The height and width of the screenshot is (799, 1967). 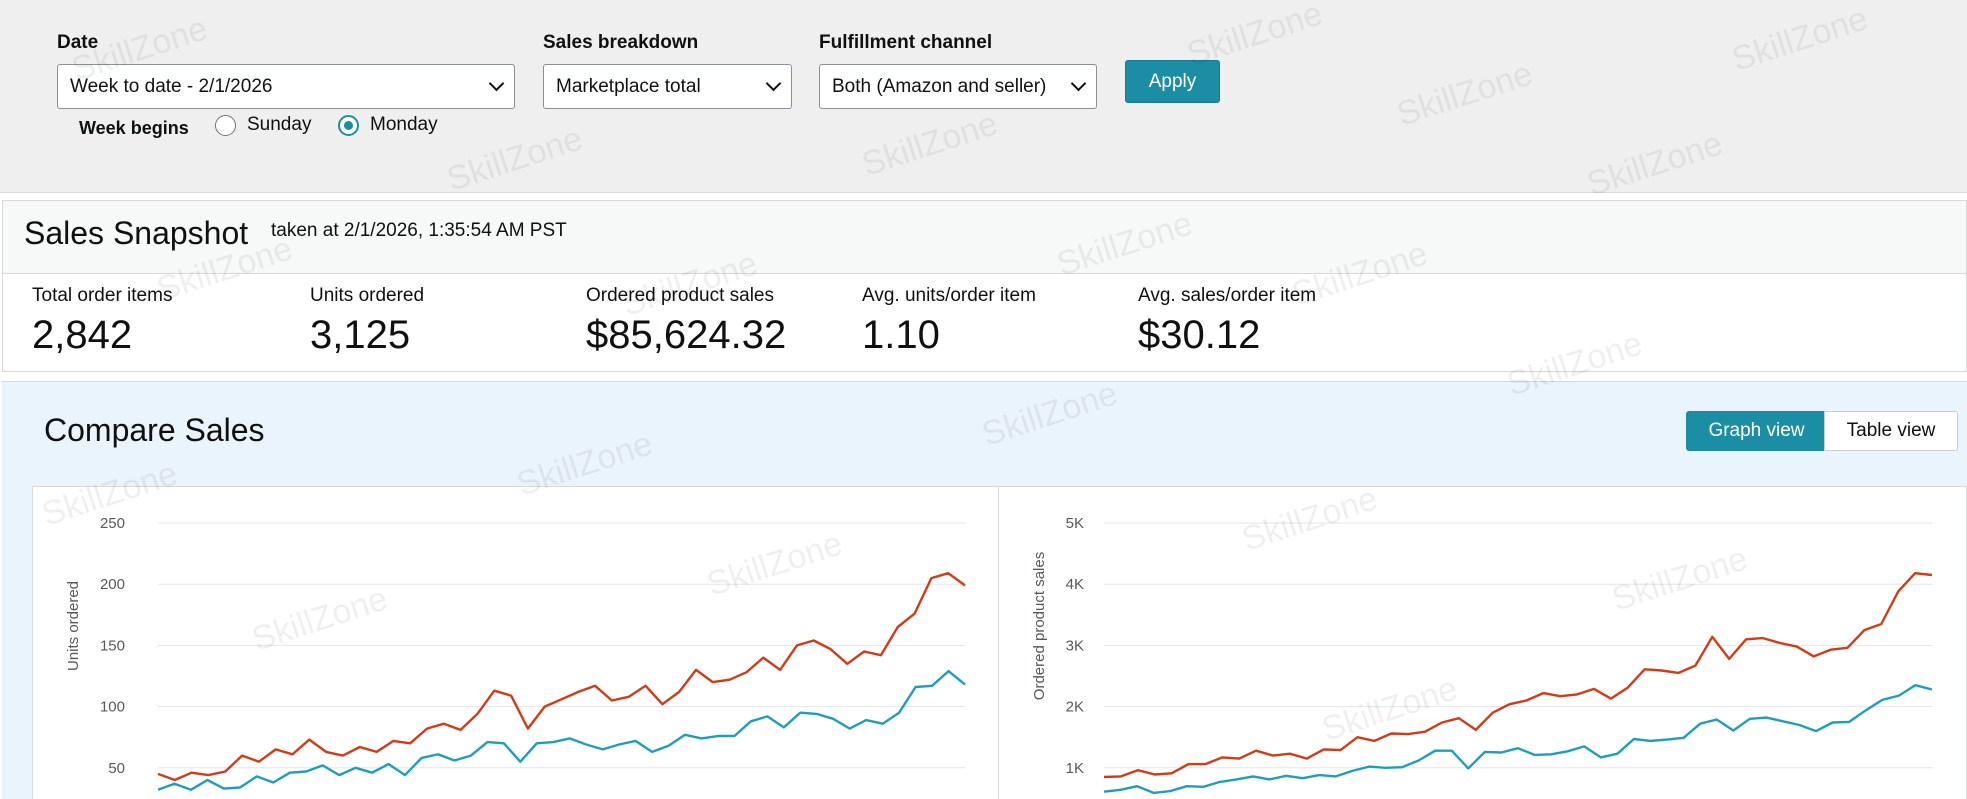 I want to click on date-select: Week to date - 2/1/2026, so click(x=286, y=86).